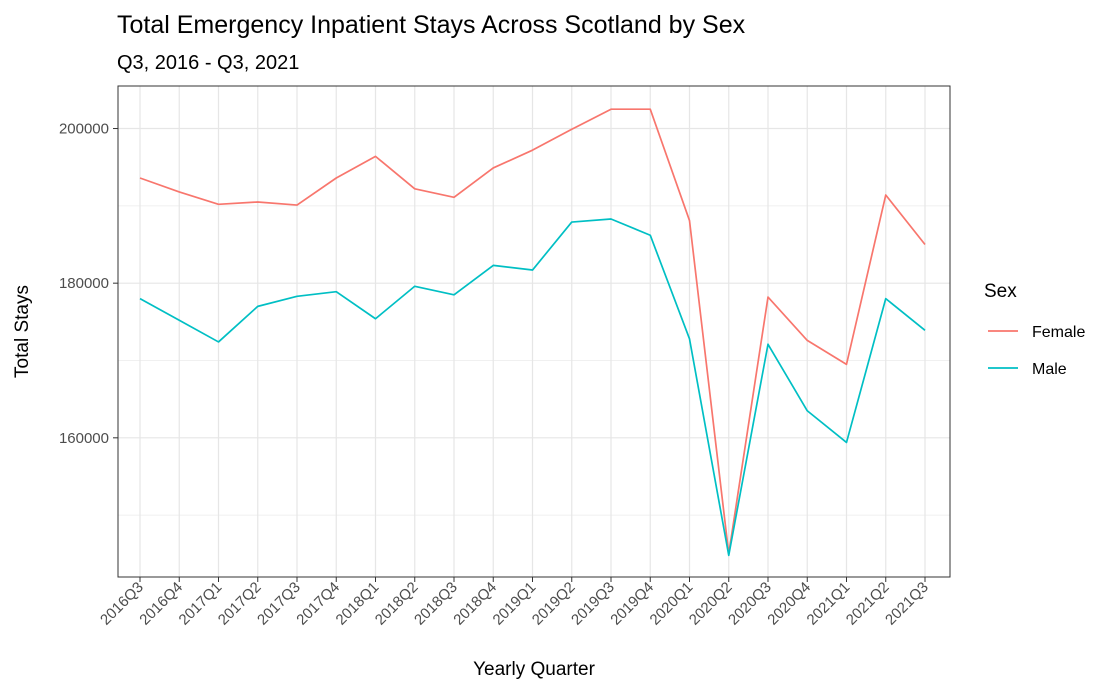 The image size is (1120, 692). What do you see at coordinates (208, 63) in the screenshot?
I see `chart-subtitle: Q3, 2016 - Q3, 2021` at bounding box center [208, 63].